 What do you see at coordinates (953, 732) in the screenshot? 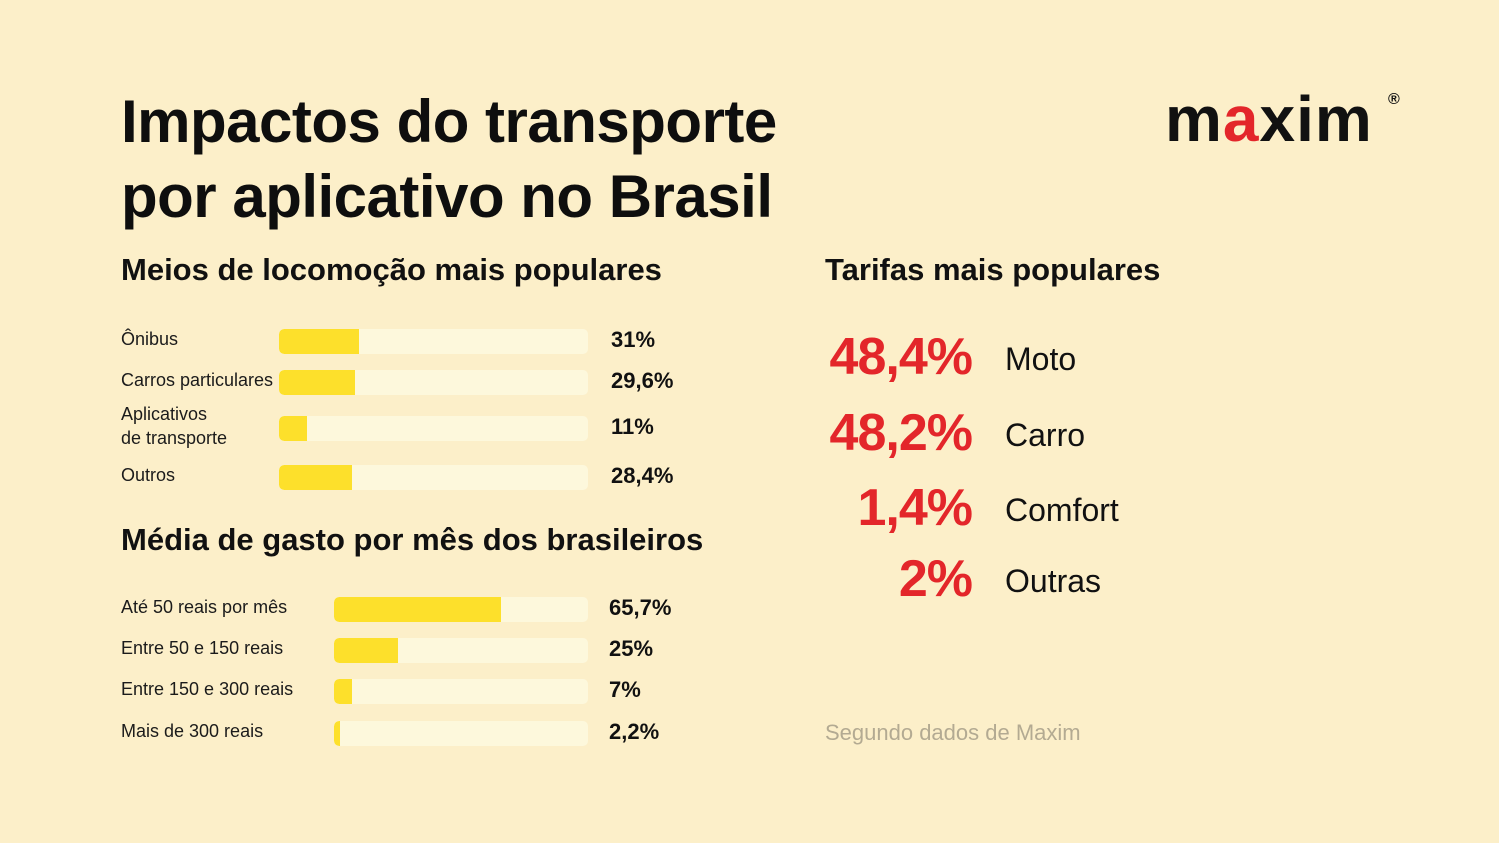
I see `source-note: Segundo dados de Maxim` at bounding box center [953, 732].